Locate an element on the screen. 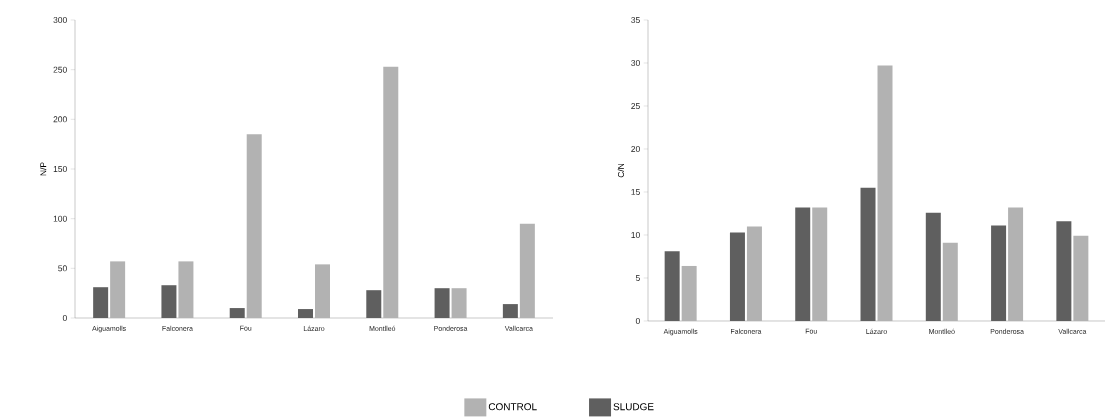 The height and width of the screenshot is (418, 1111). y-tick-label: 150 is located at coordinates (60, 169).